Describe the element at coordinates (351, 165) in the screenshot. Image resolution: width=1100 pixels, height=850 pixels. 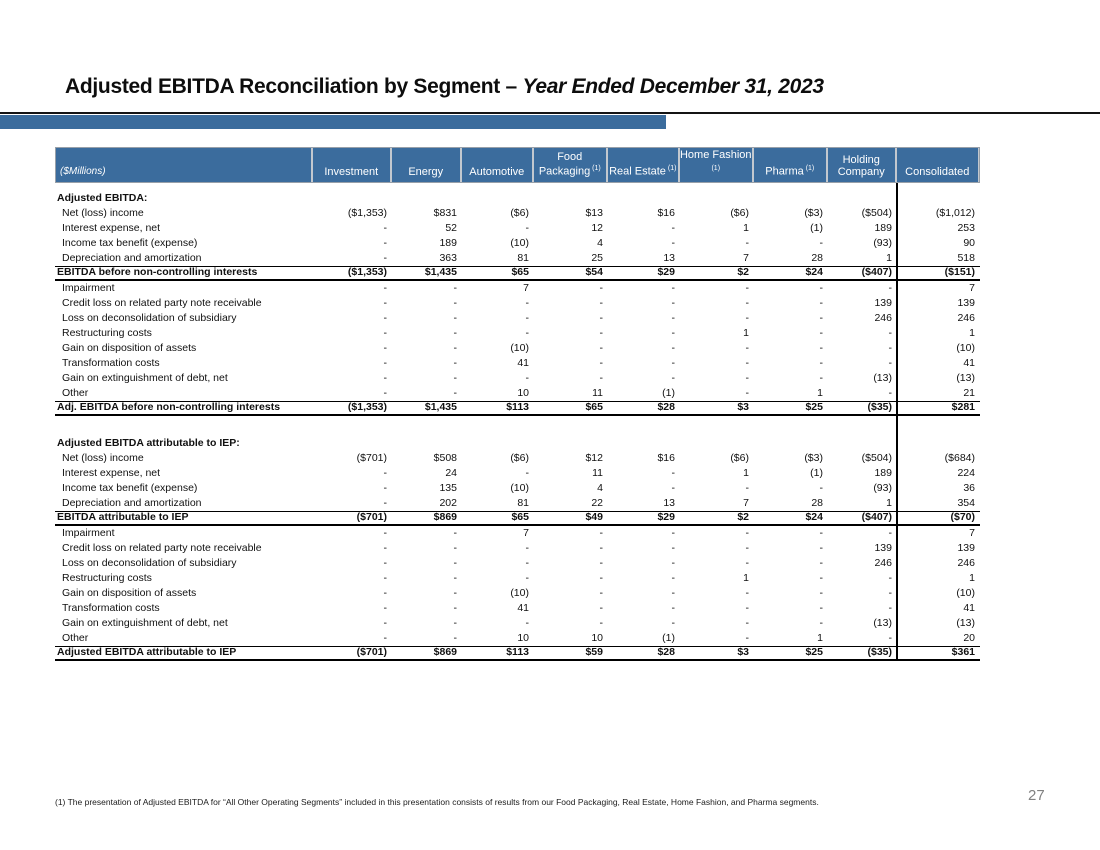
I see `column-header-investment: Investment` at that location.